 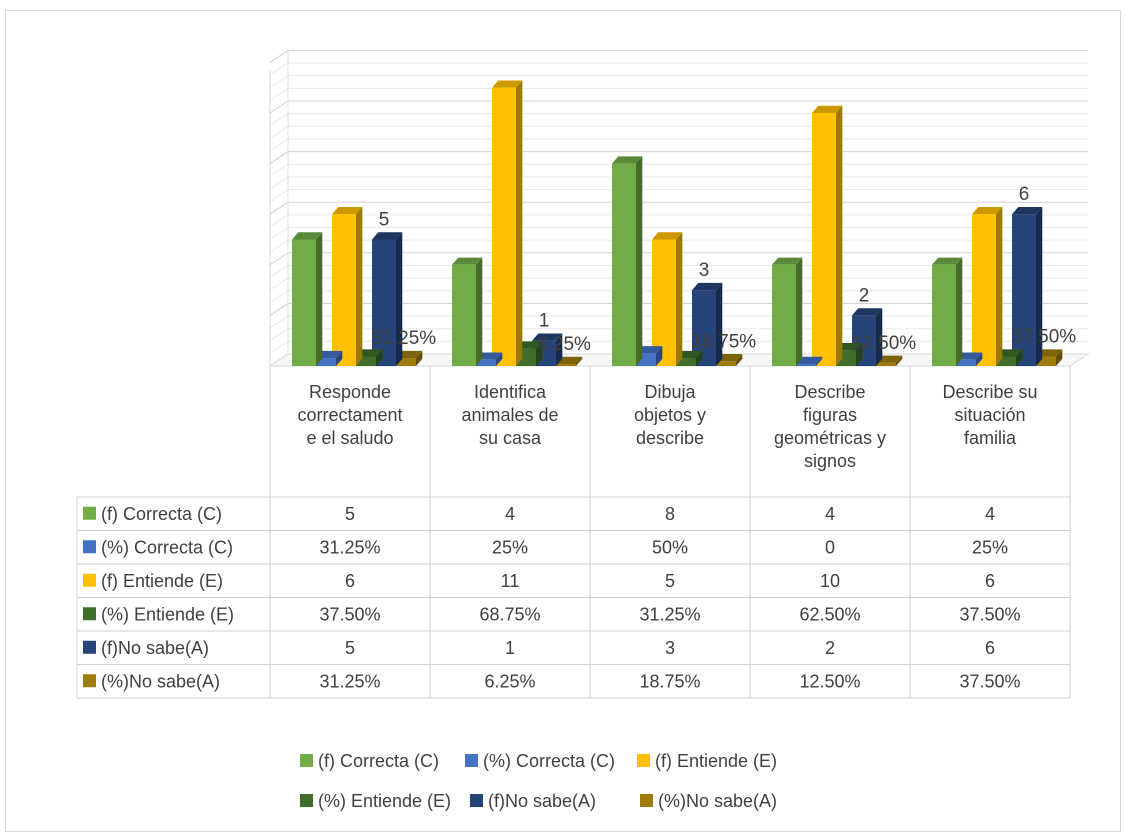 What do you see at coordinates (989, 392) in the screenshot?
I see `category-label-line: Describe su` at bounding box center [989, 392].